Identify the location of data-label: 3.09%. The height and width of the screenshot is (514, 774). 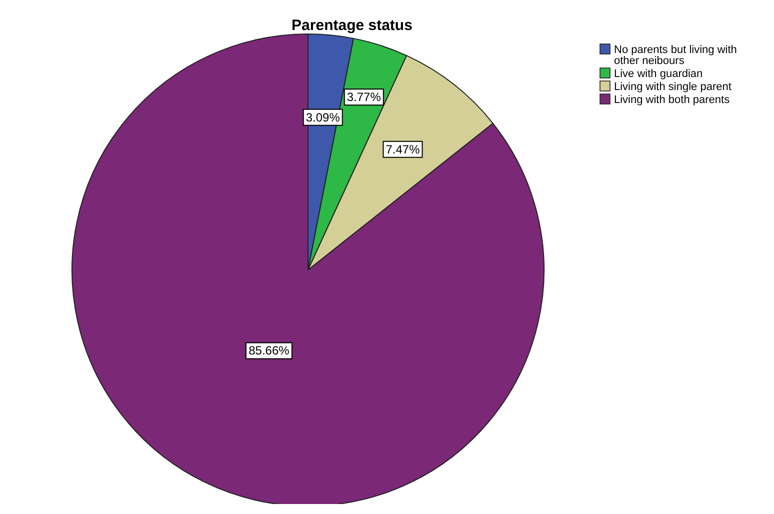
(323, 117).